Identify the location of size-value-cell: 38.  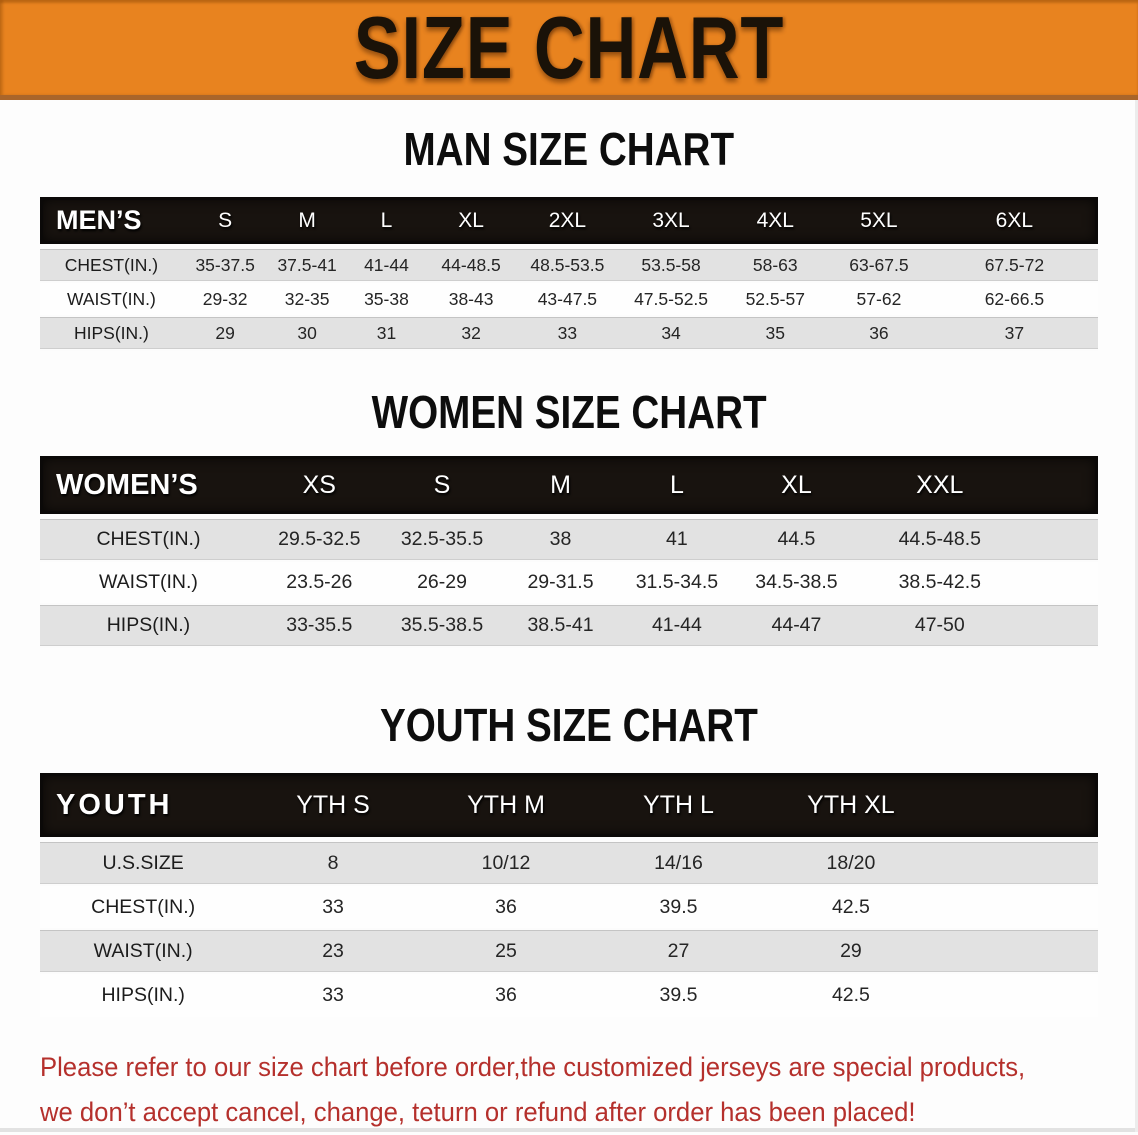
(560, 539).